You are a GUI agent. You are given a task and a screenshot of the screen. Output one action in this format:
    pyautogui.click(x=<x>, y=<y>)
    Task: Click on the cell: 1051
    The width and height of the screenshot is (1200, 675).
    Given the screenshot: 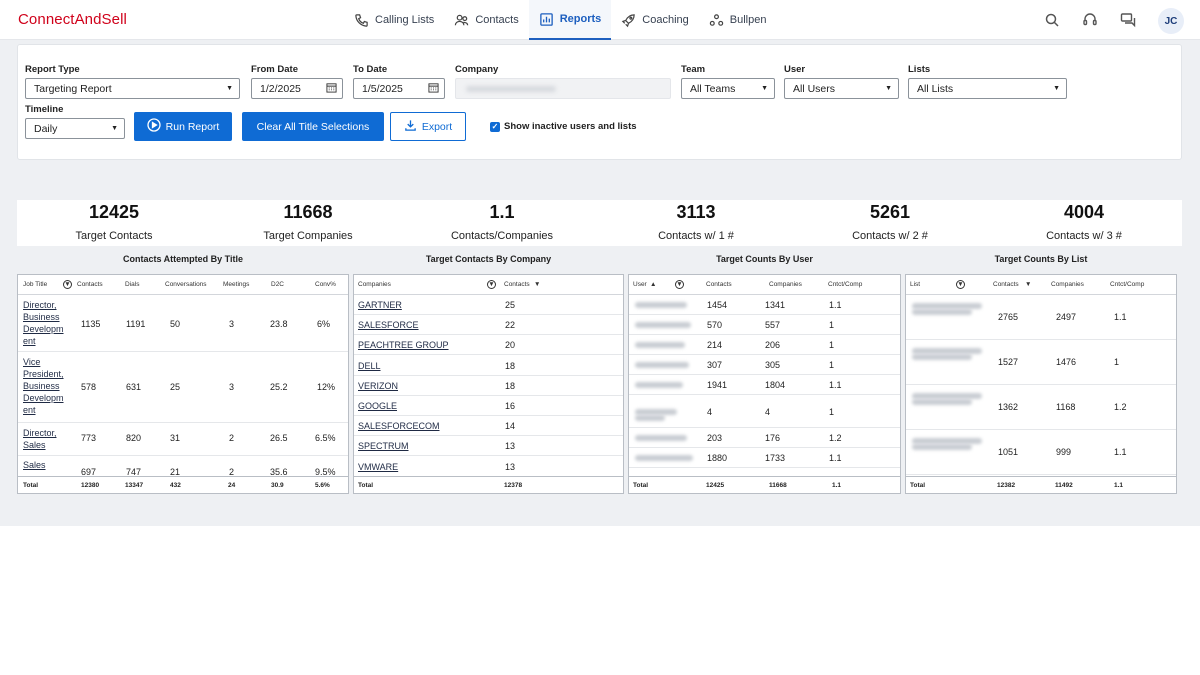 What is the action you would take?
    pyautogui.click(x=1008, y=452)
    